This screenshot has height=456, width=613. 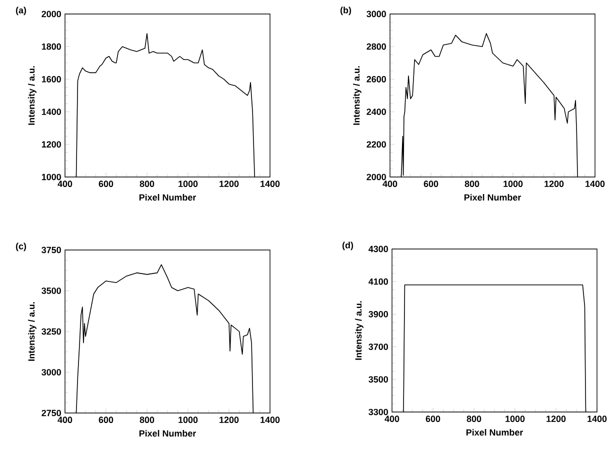 What do you see at coordinates (378, 314) in the screenshot?
I see `y-tick-label: 3900` at bounding box center [378, 314].